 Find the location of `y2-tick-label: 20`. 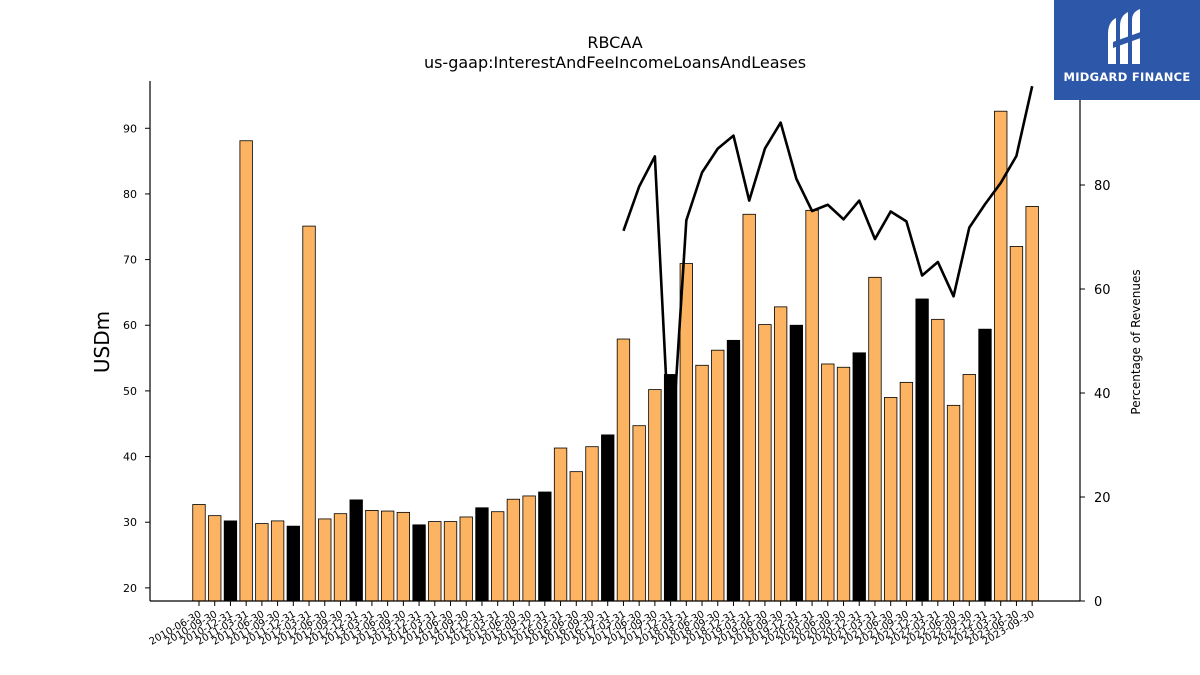

y2-tick-label: 20 is located at coordinates (1102, 498).